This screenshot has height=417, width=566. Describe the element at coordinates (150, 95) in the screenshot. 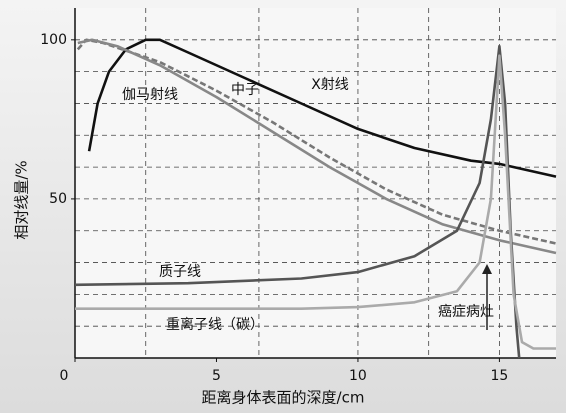

I see `series-label: 伽马射线` at that location.